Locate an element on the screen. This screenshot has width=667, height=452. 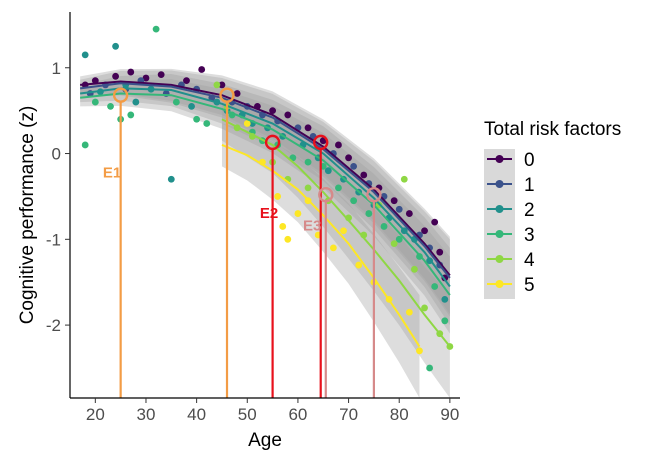
legend-label: 0 is located at coordinates (529, 160).